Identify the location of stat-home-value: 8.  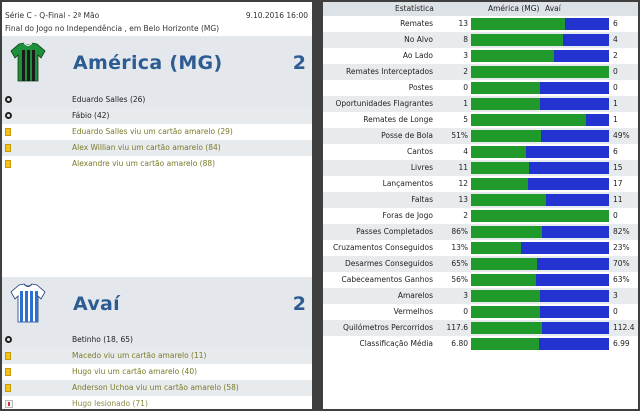
(465, 39).